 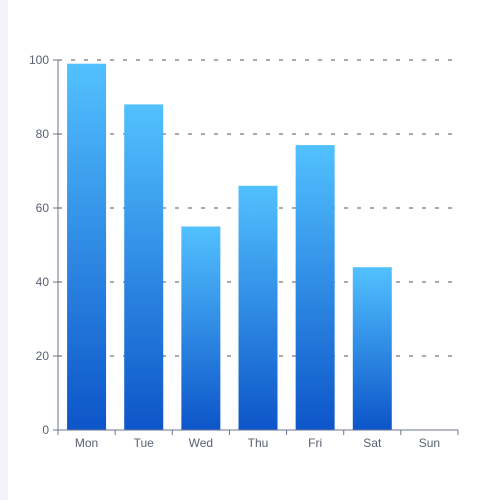 I want to click on bar-wed, so click(x=201, y=328).